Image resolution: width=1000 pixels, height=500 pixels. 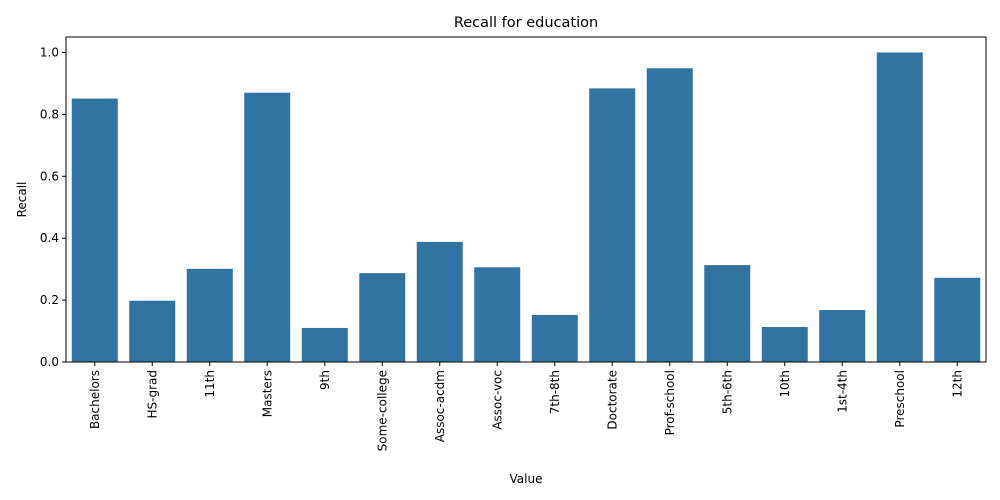 What do you see at coordinates (497, 314) in the screenshot?
I see `bar-assoc-voc` at bounding box center [497, 314].